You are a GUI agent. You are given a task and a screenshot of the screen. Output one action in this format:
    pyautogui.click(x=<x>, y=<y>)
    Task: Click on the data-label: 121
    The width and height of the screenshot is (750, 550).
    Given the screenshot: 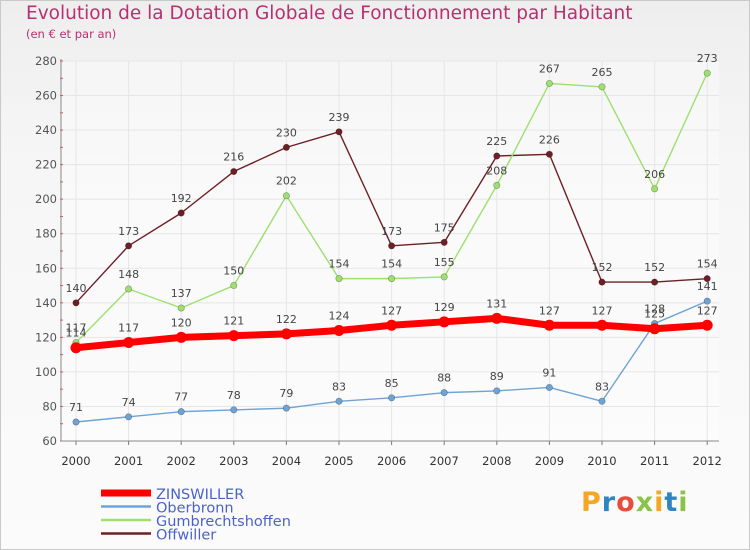 What is the action you would take?
    pyautogui.click(x=233, y=321)
    